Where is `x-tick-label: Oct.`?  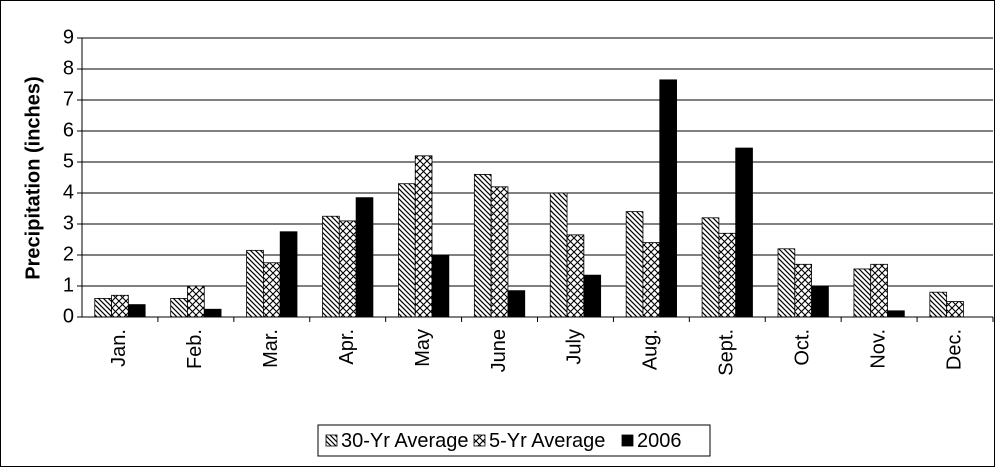
x-tick-label: Oct. is located at coordinates (802, 347).